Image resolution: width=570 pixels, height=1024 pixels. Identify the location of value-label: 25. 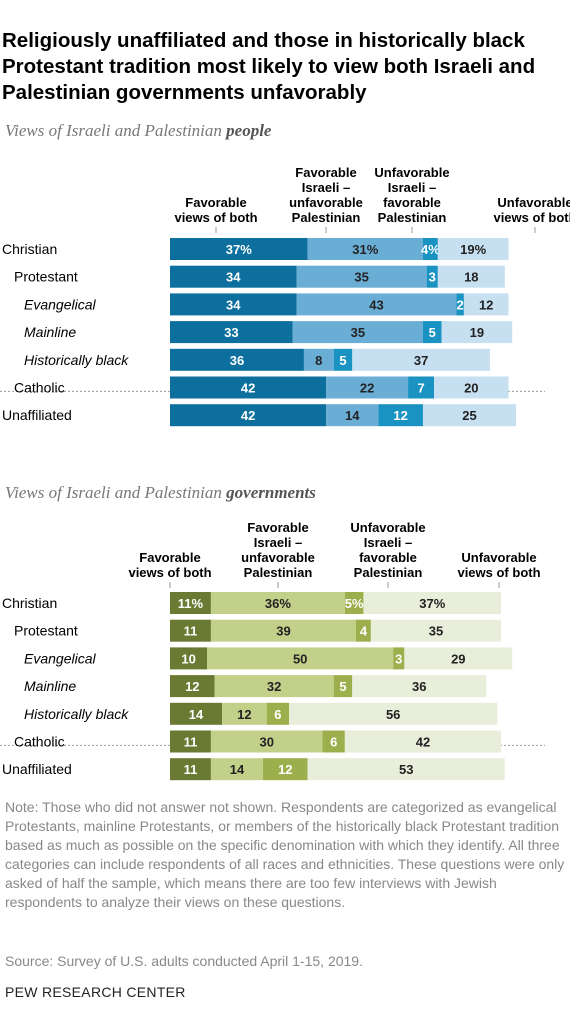
(469, 415).